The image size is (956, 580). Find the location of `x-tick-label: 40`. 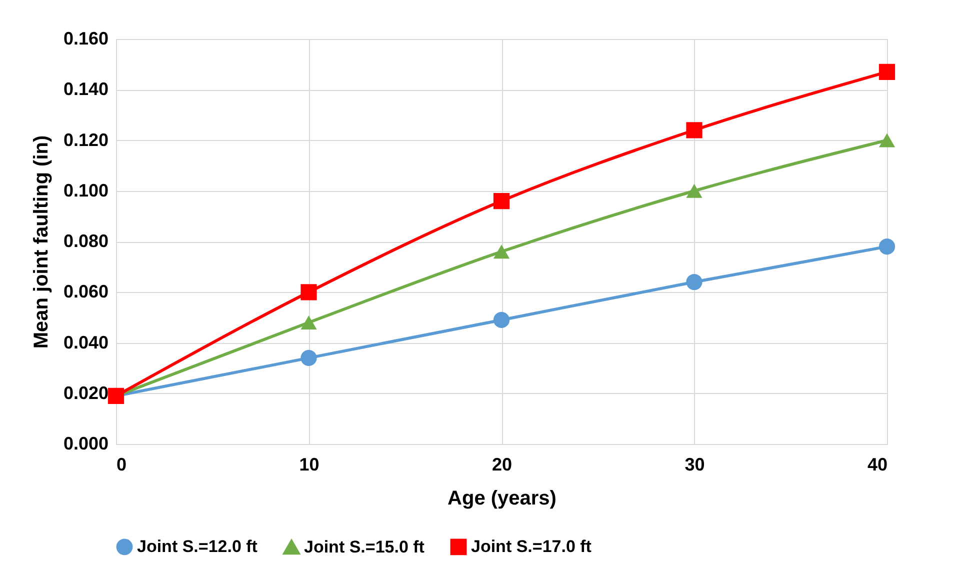

x-tick-label: 40 is located at coordinates (877, 464).